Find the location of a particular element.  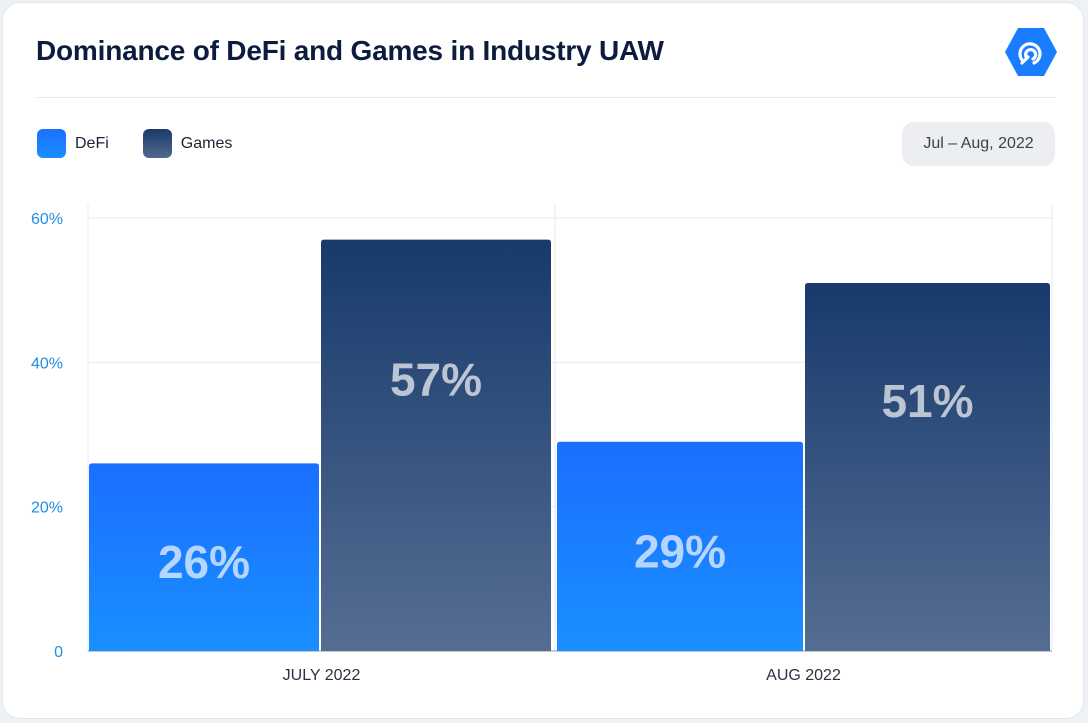

legend-label-defi: DeFi is located at coordinates (92, 143).